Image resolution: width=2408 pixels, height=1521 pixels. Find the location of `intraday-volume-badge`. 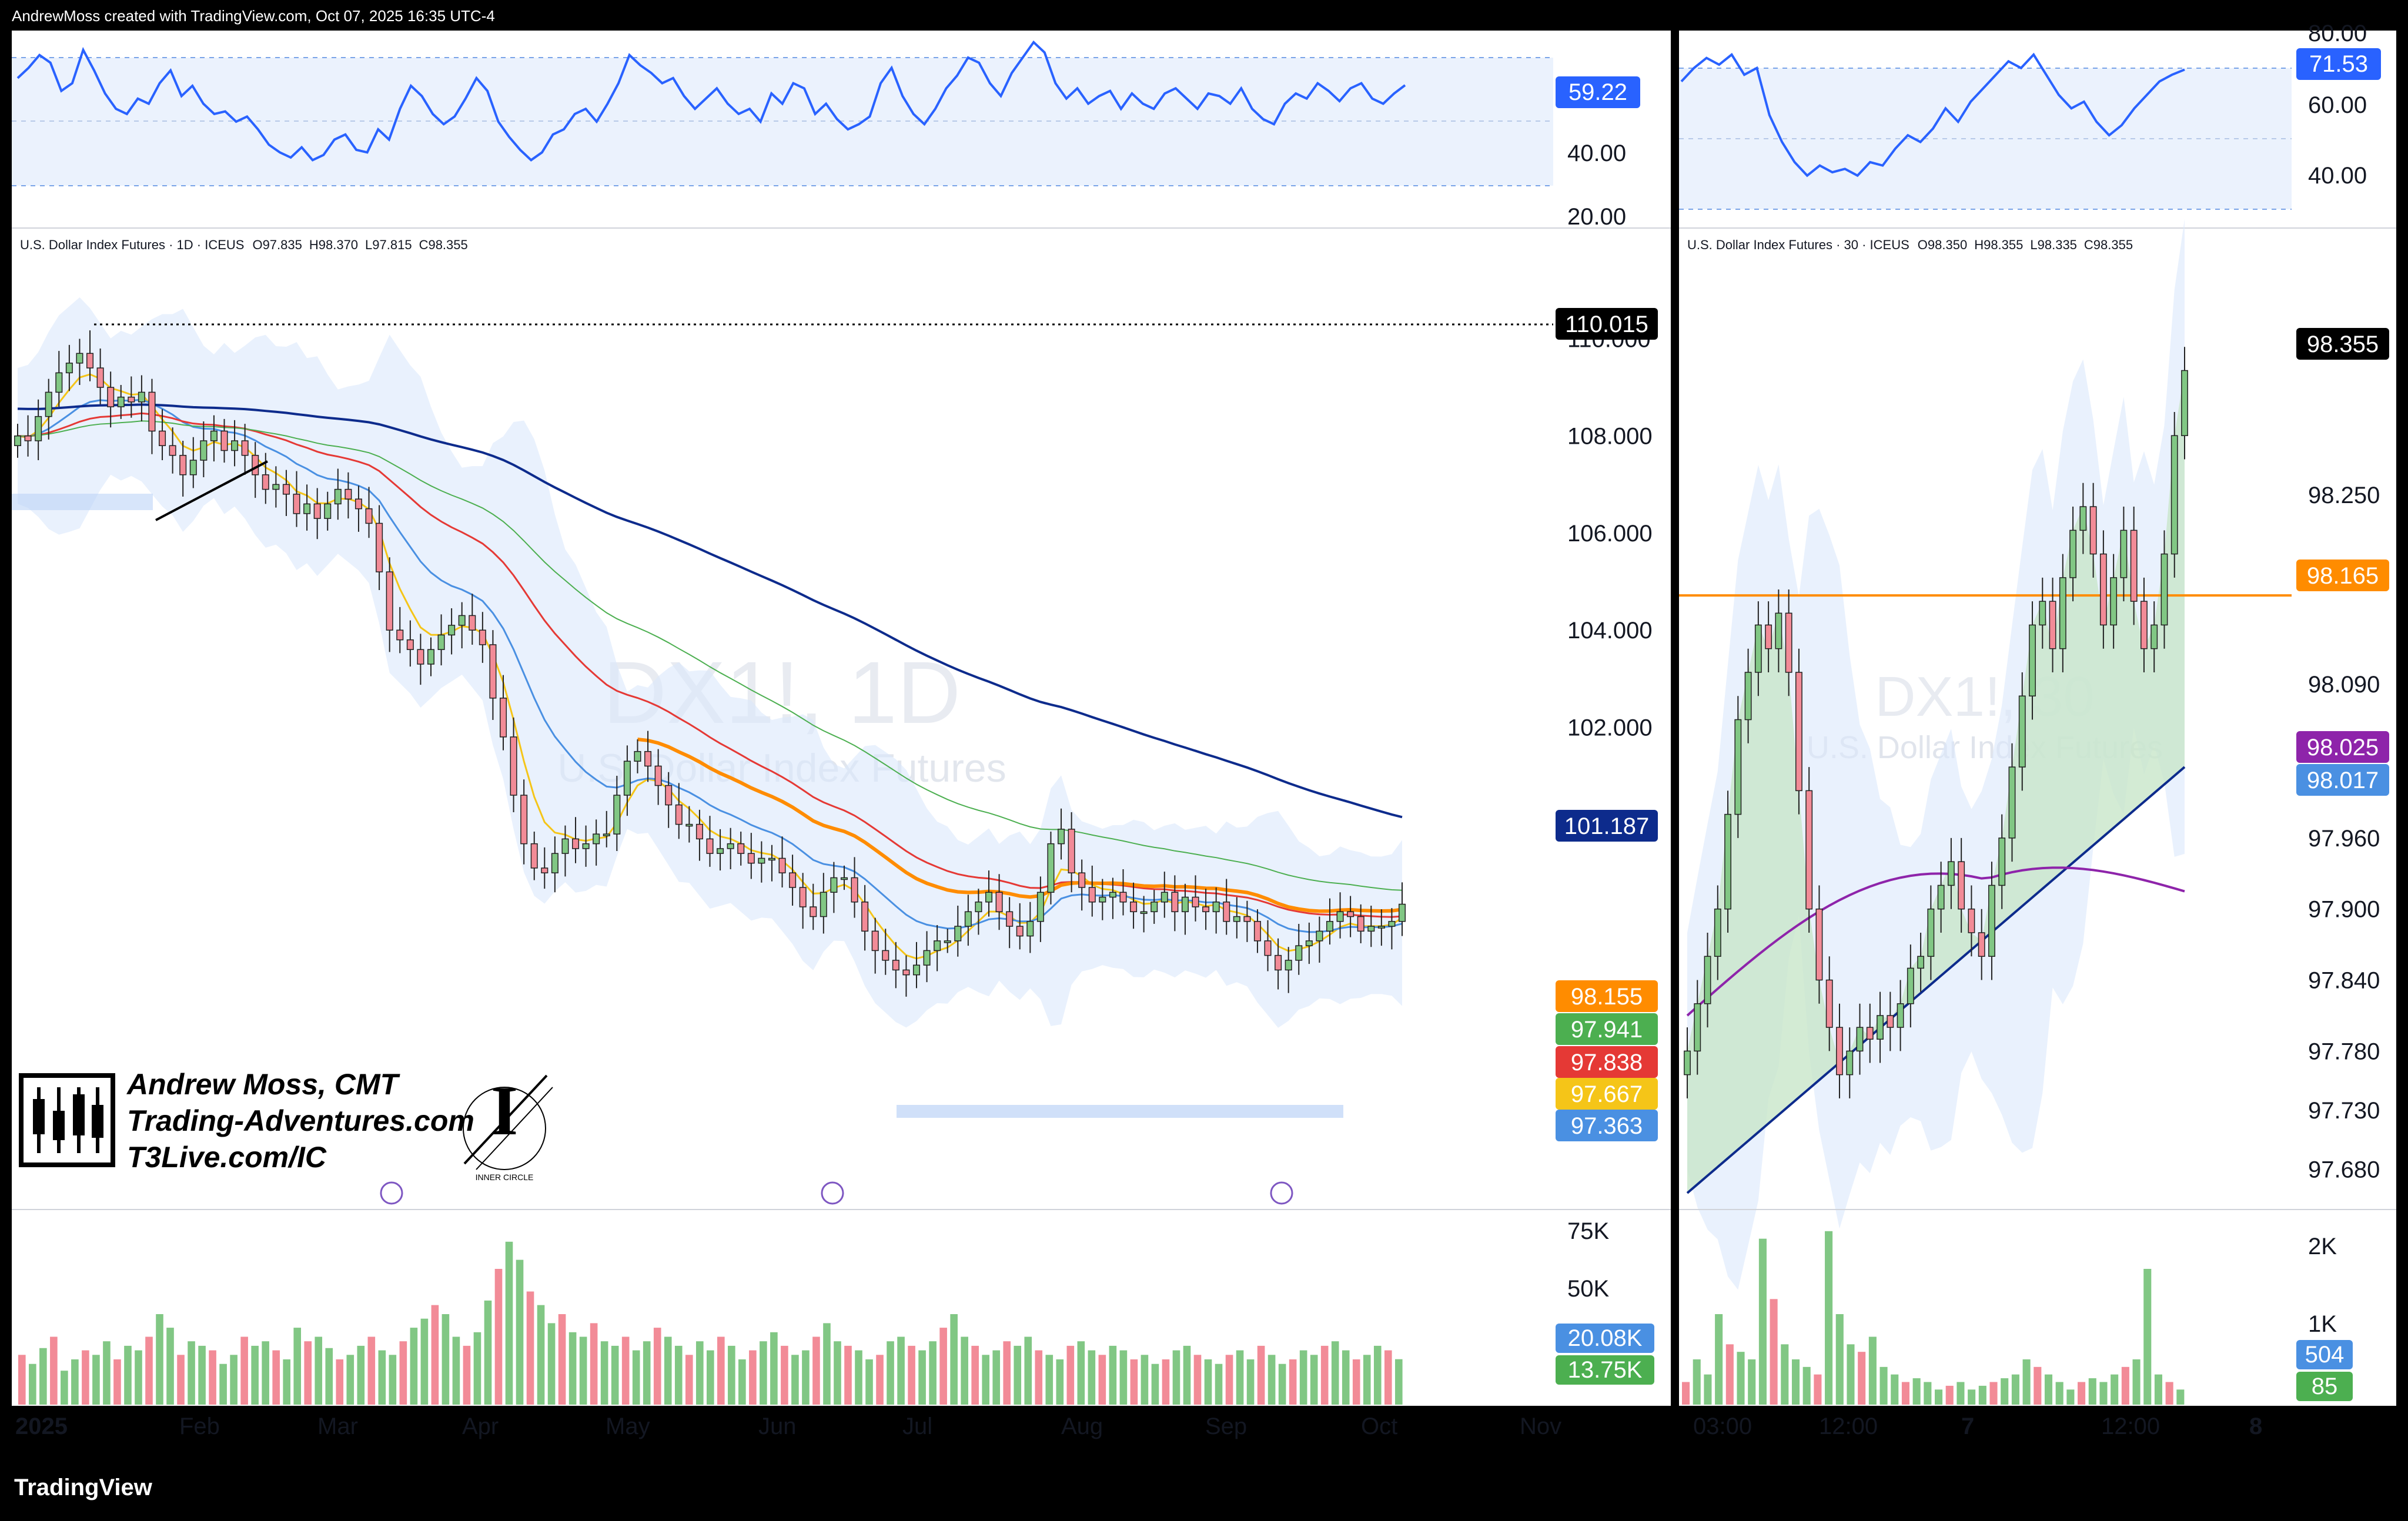

intraday-volume-badge is located at coordinates (2324, 1386).